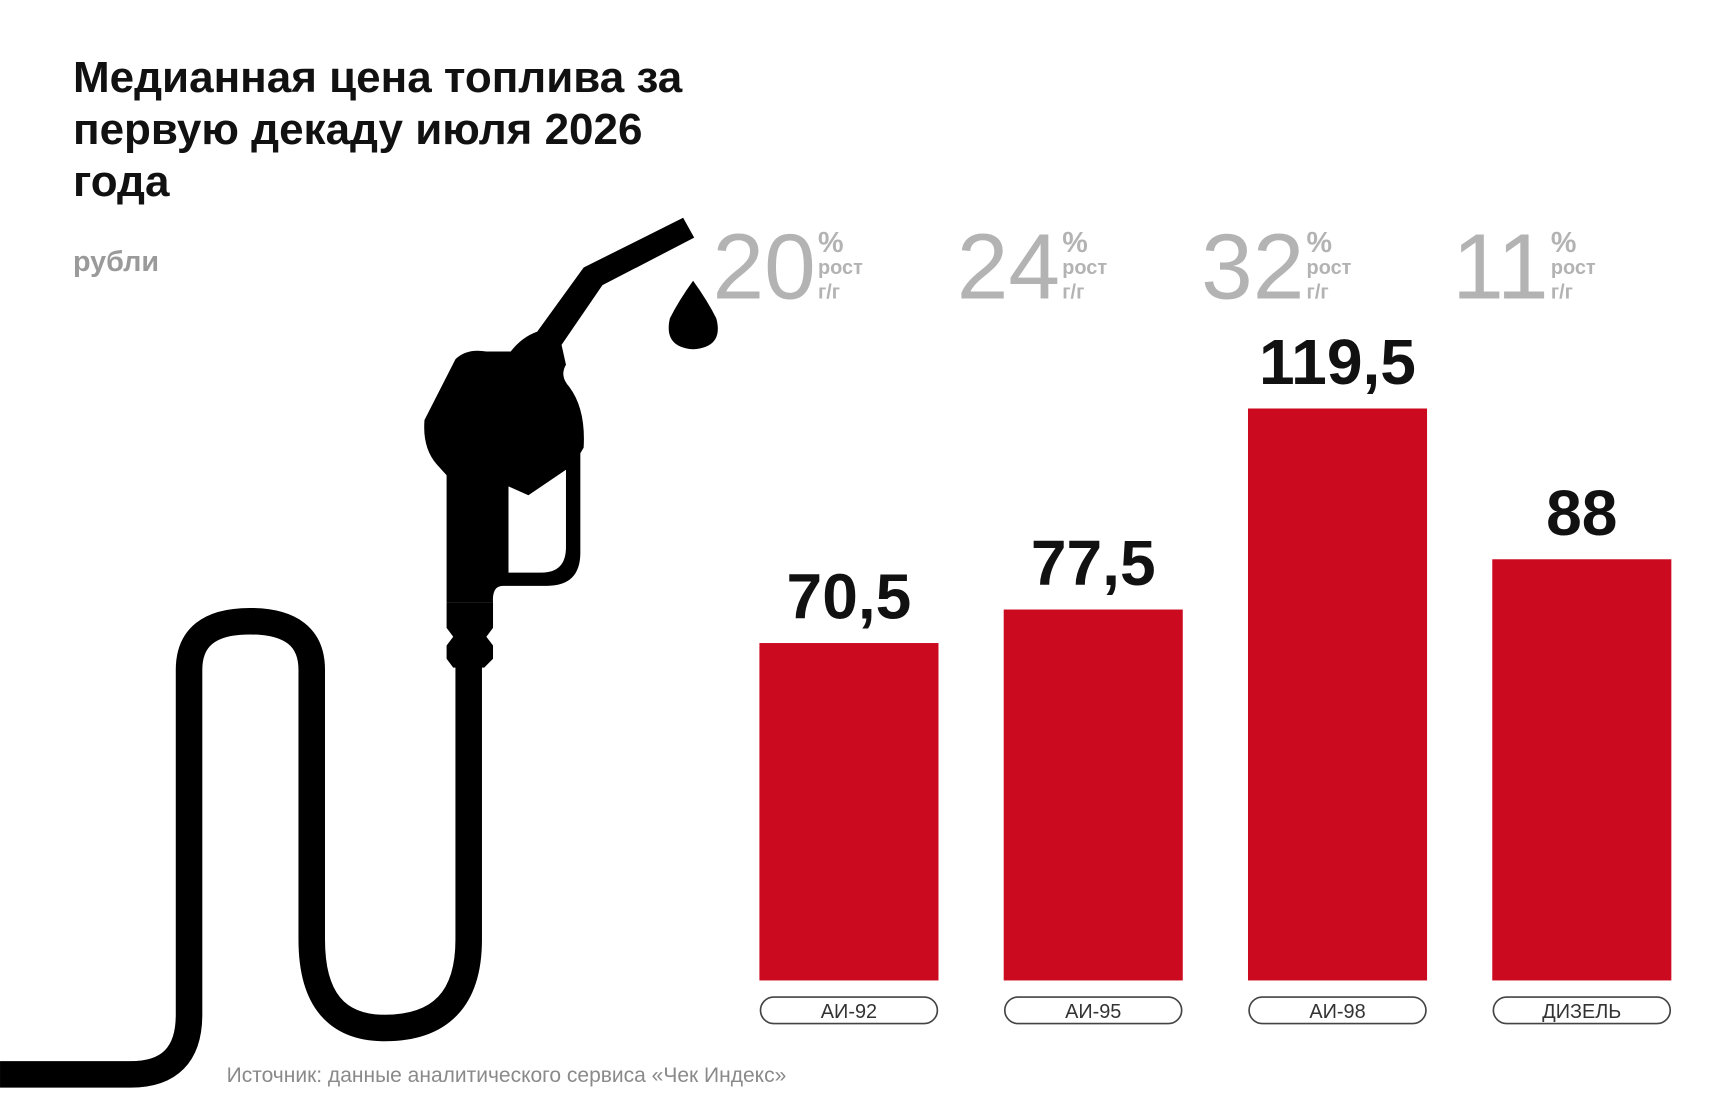 Image resolution: width=1720 pixels, height=1112 pixels. What do you see at coordinates (1252, 266) in the screenshot?
I see `growth-value: 32` at bounding box center [1252, 266].